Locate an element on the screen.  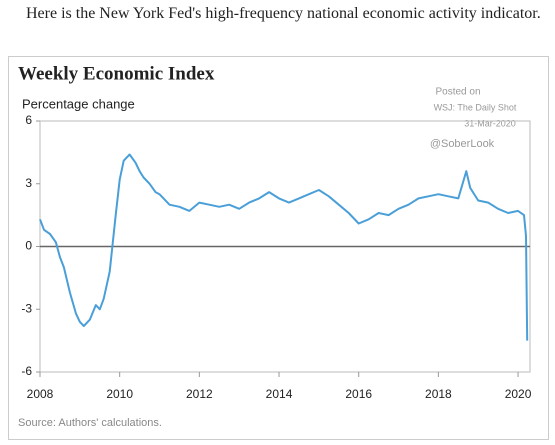
y-axis-label: Percentage change is located at coordinates (78, 103).